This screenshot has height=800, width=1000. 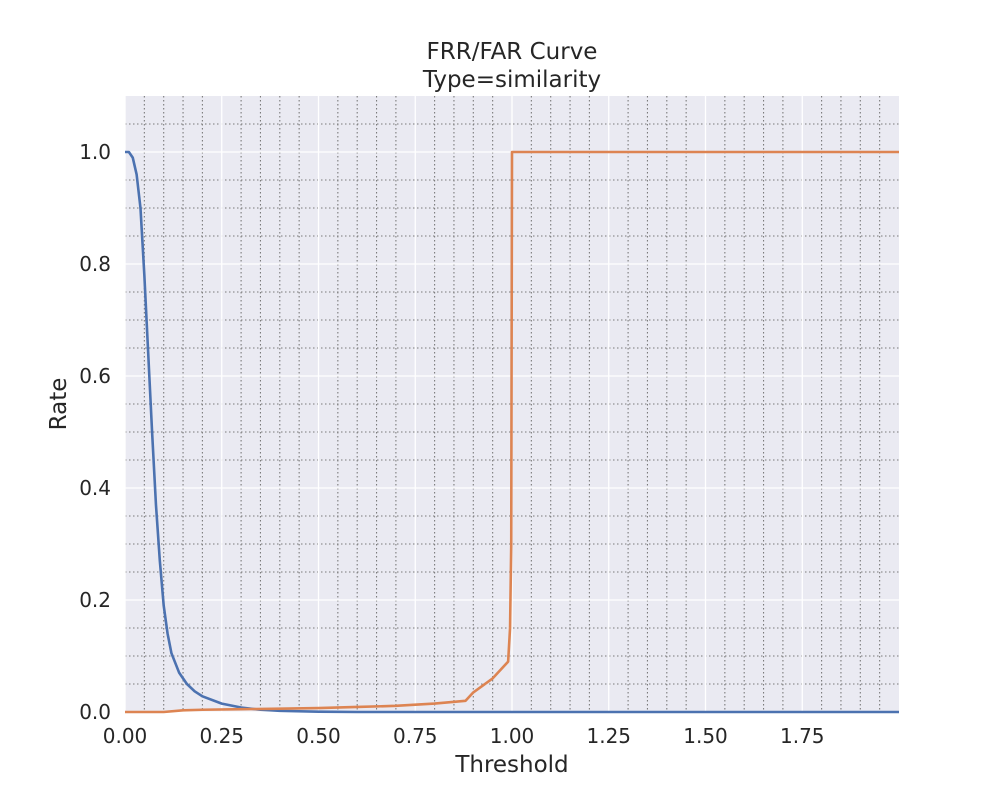 What do you see at coordinates (59, 404) in the screenshot?
I see `y-axis-label: Rate` at bounding box center [59, 404].